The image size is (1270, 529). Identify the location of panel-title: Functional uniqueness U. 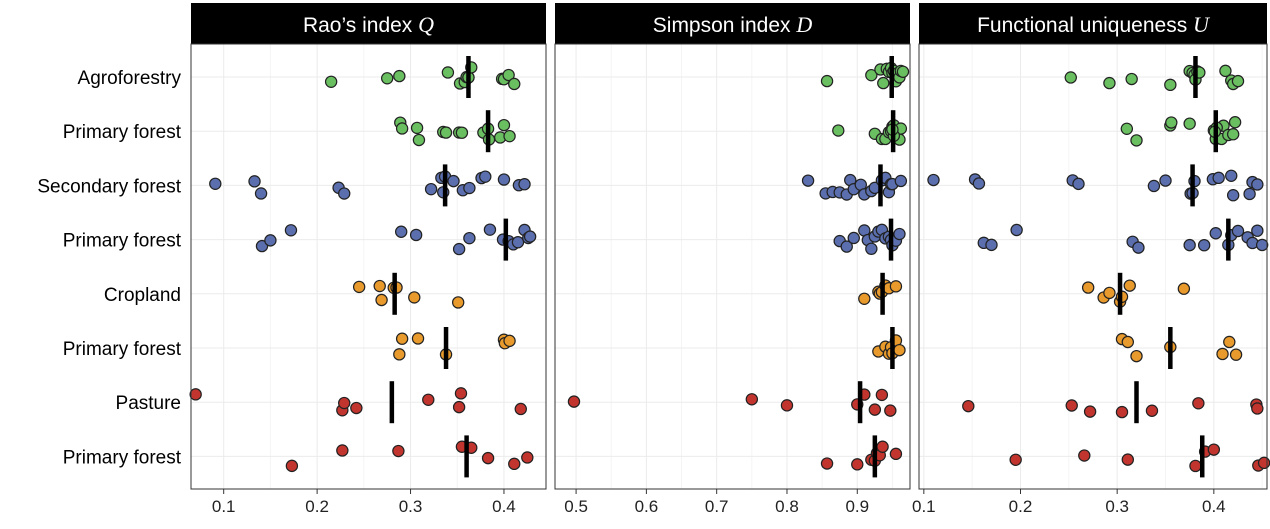
(1094, 24).